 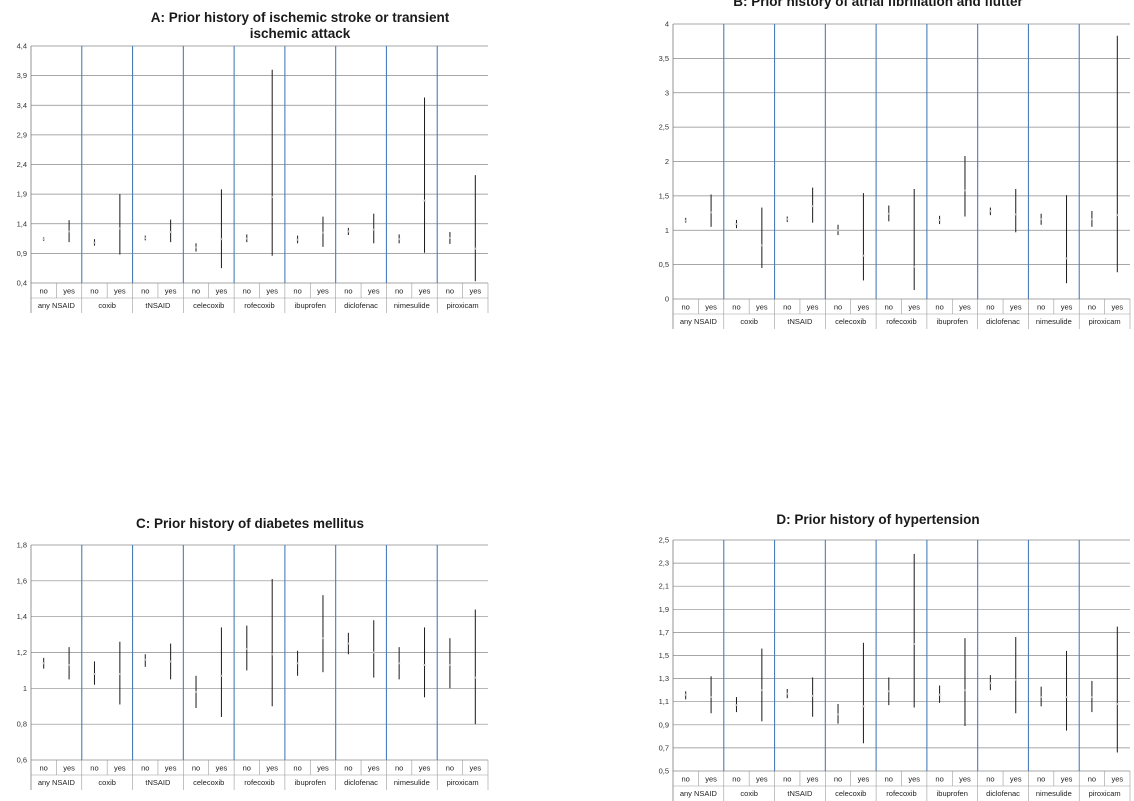 What do you see at coordinates (22, 283) in the screenshot?
I see `y-tick-label: 0,4` at bounding box center [22, 283].